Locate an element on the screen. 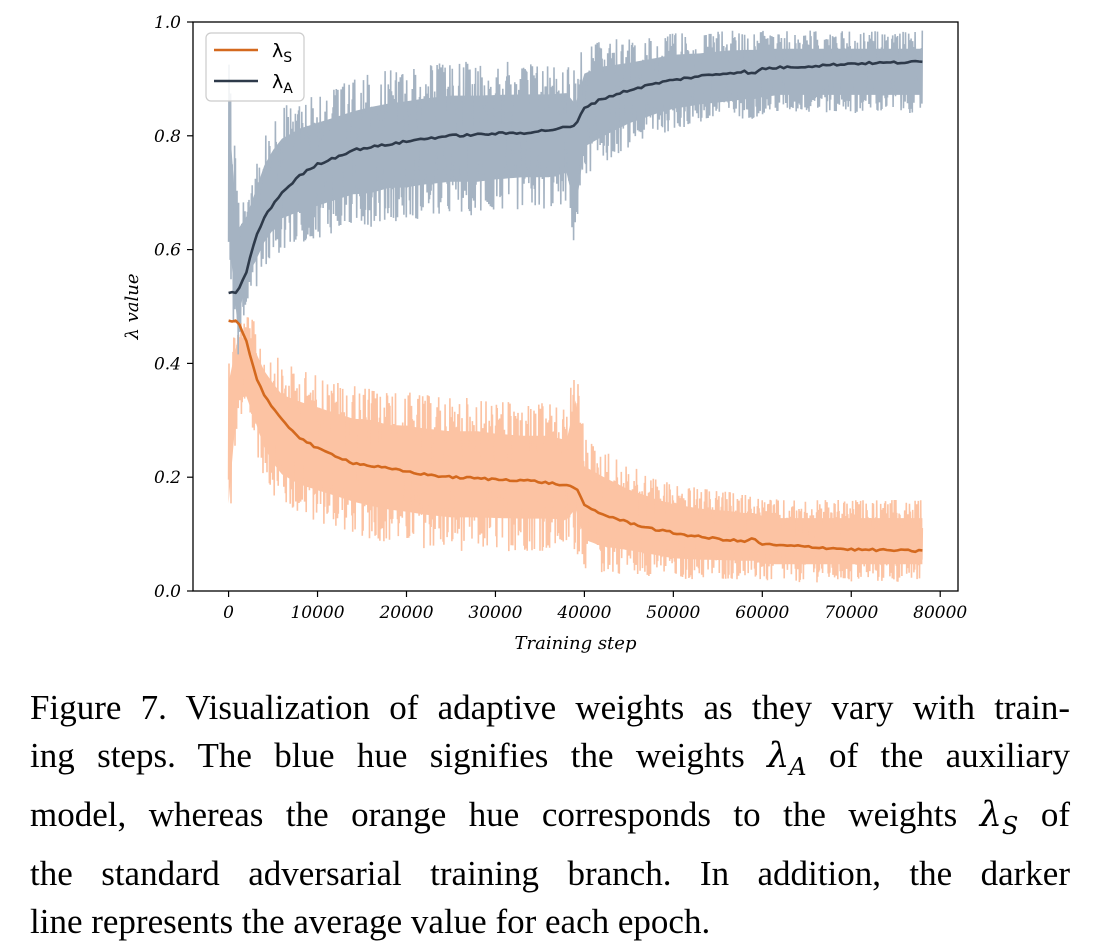 The image size is (1120, 946). legend: λS λA is located at coordinates (255, 67).